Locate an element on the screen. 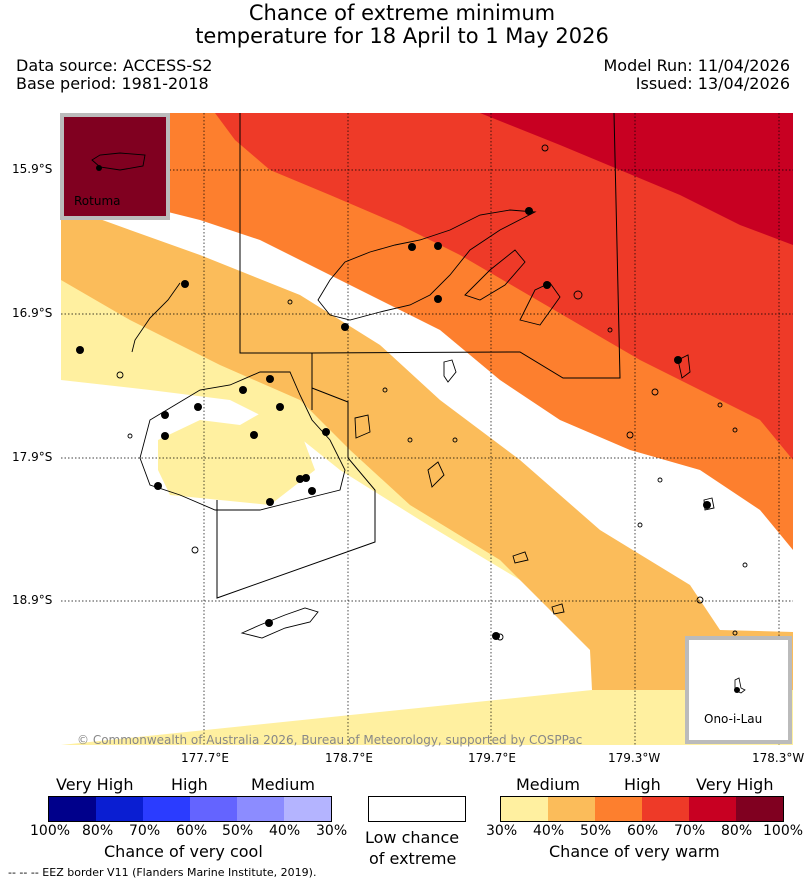  warm-tick: 40% is located at coordinates (549, 831).